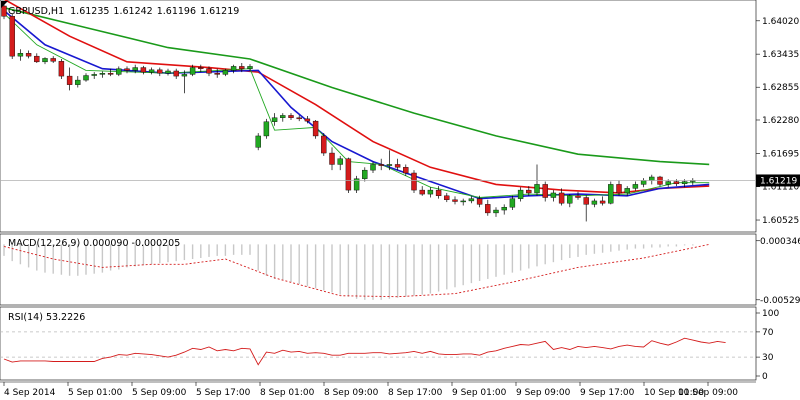 The height and width of the screenshot is (400, 800). Describe the element at coordinates (4, 4) in the screenshot. I see `chart-corner-triangle-icon` at that location.